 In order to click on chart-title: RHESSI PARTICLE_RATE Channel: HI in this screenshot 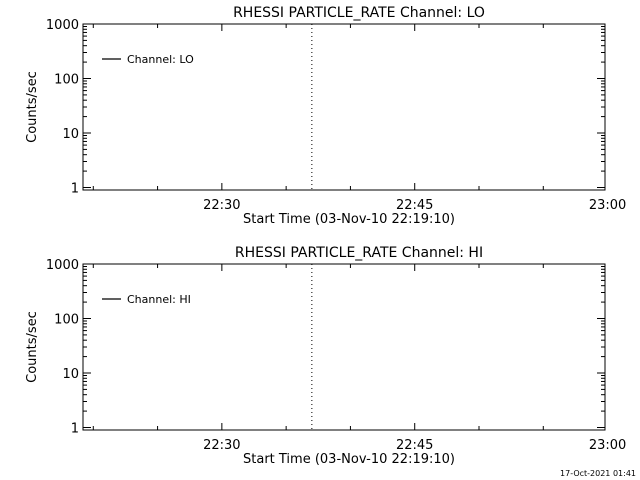, I will do `click(359, 253)`.